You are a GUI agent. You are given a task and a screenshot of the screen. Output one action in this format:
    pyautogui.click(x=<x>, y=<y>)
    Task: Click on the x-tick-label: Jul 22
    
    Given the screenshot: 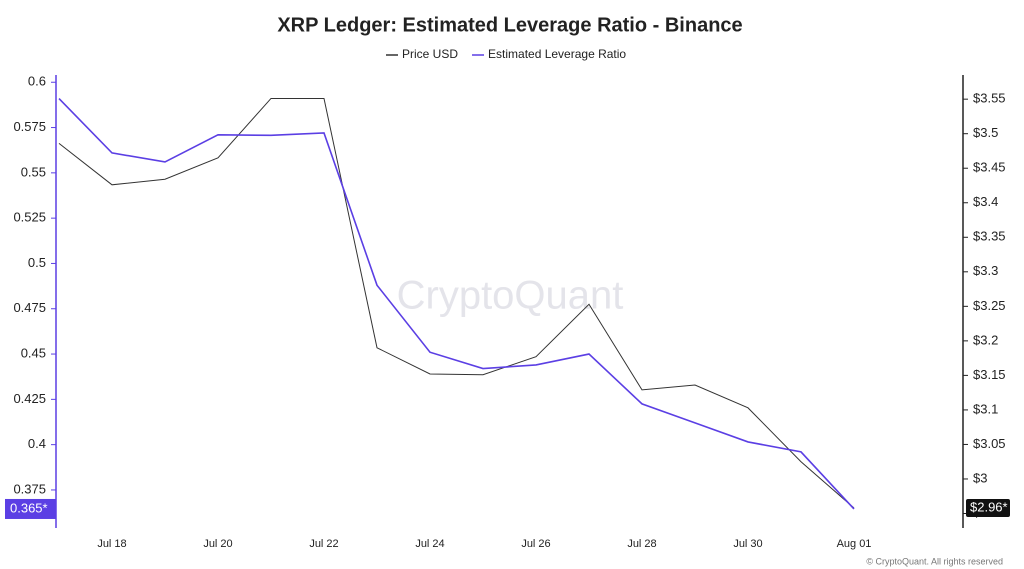 What is the action you would take?
    pyautogui.click(x=323, y=544)
    